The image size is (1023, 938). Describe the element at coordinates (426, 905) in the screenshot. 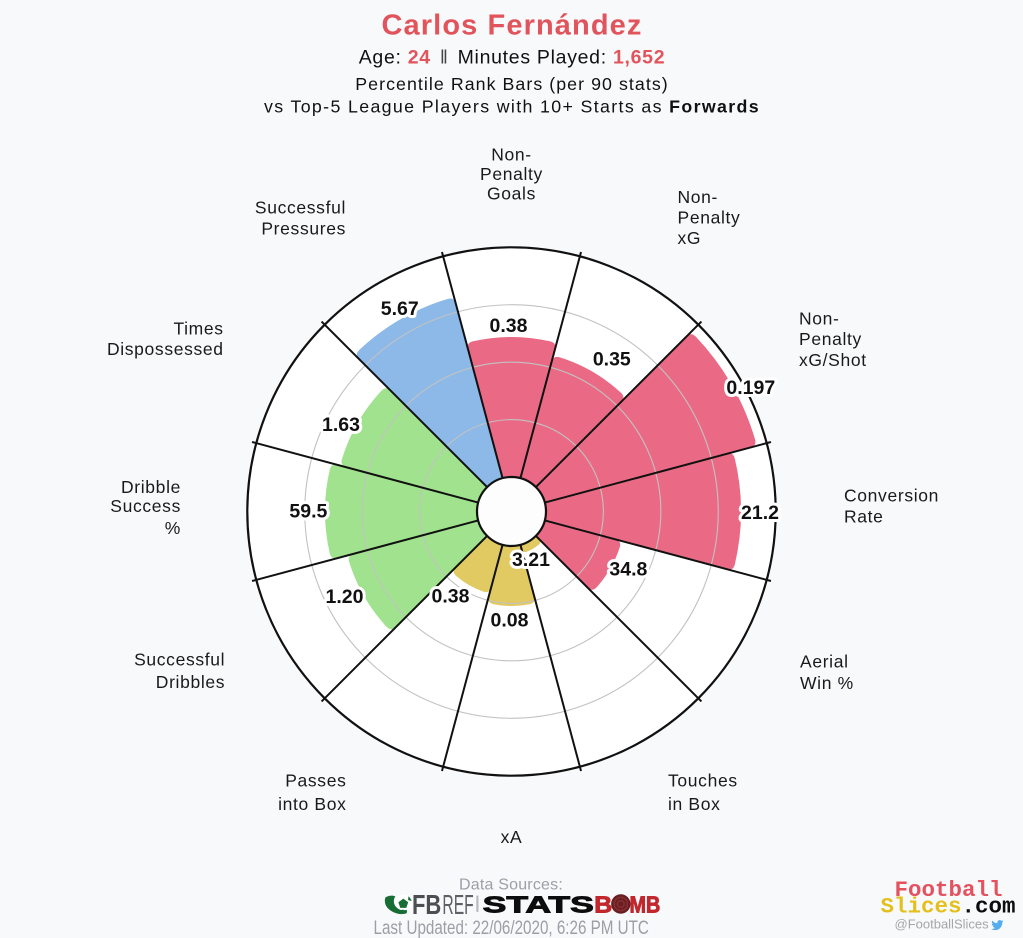

I see `svg-text: FB` at that location.